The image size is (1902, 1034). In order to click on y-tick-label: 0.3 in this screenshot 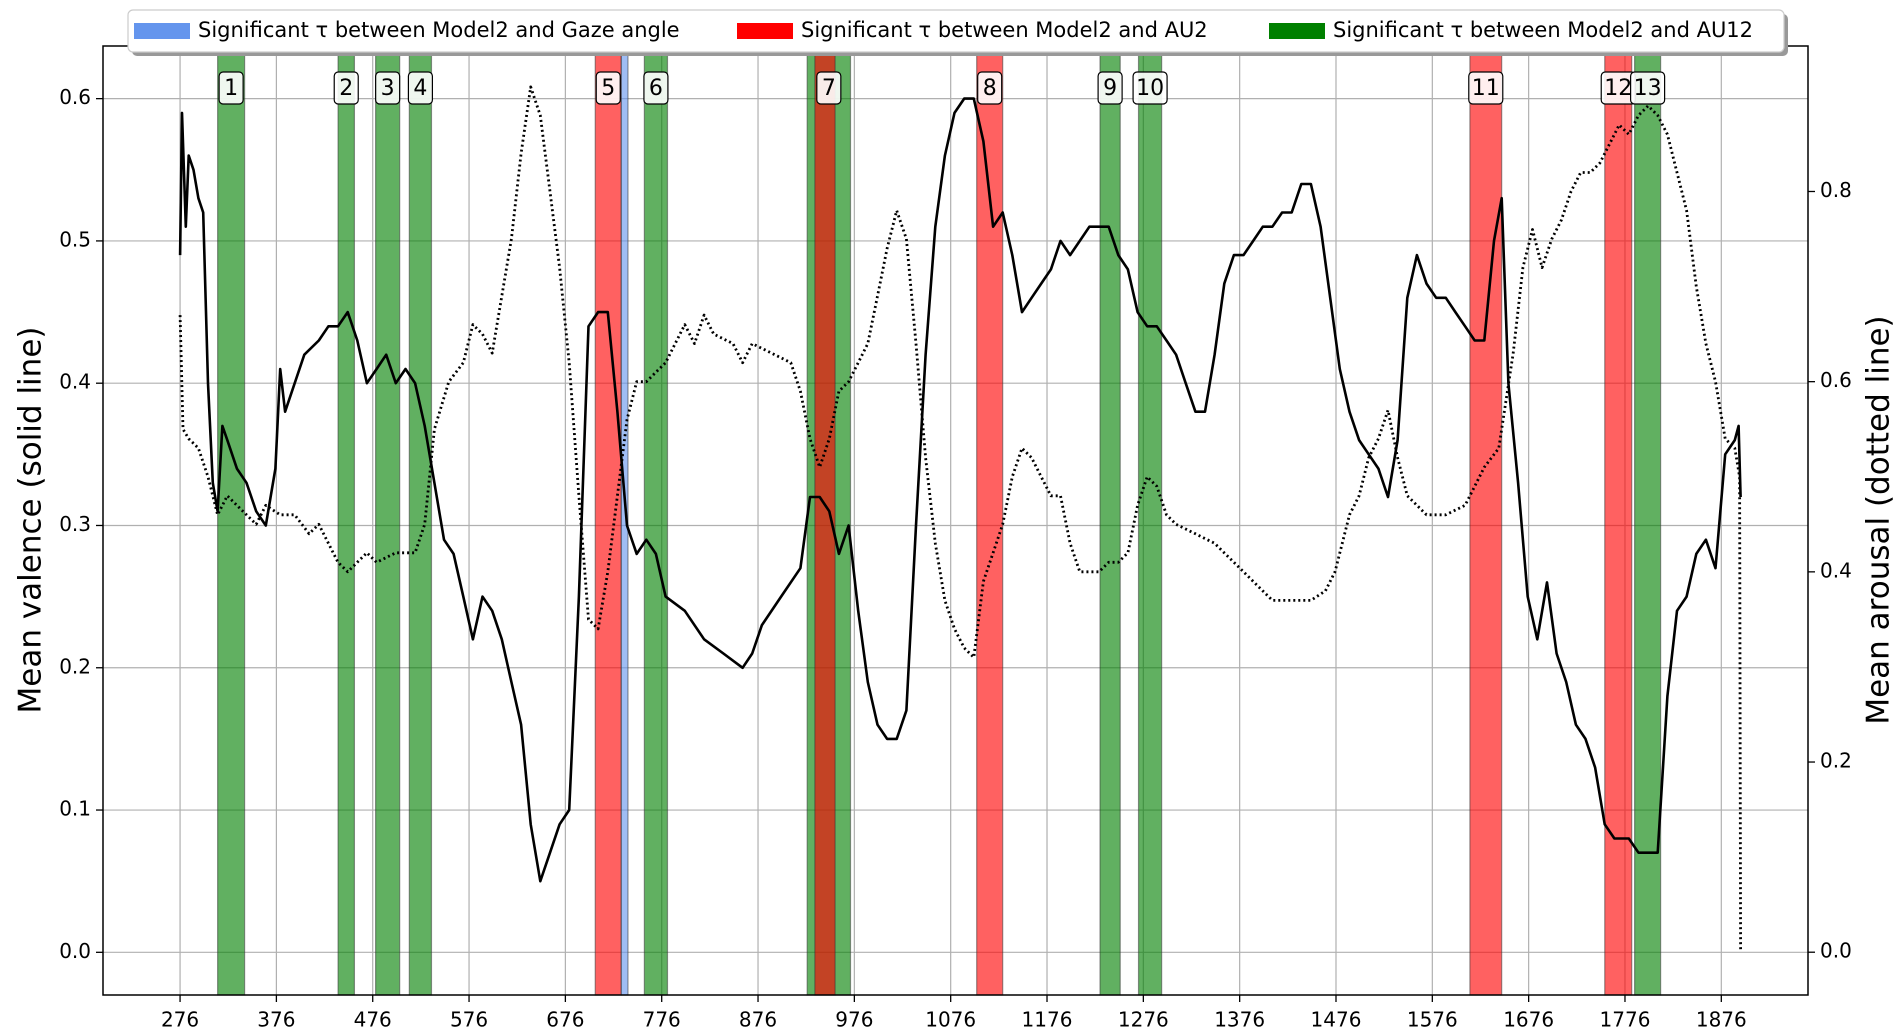, I will do `click(75, 524)`.